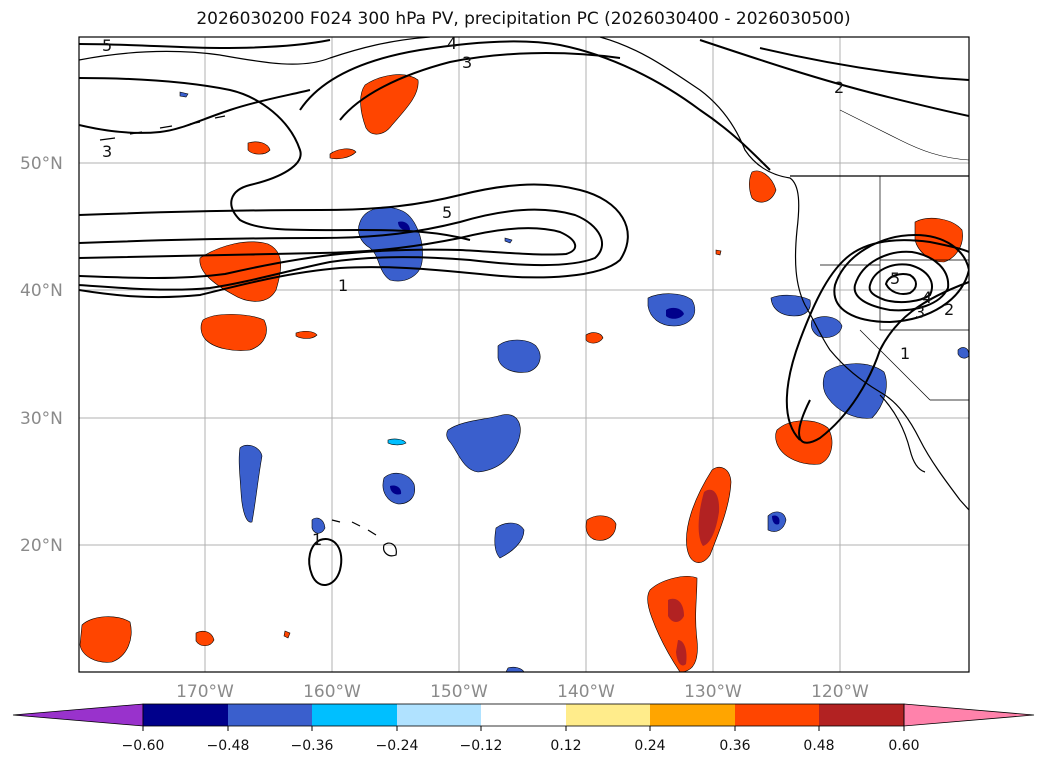  I want to click on colorbar-frame, so click(523, 715).